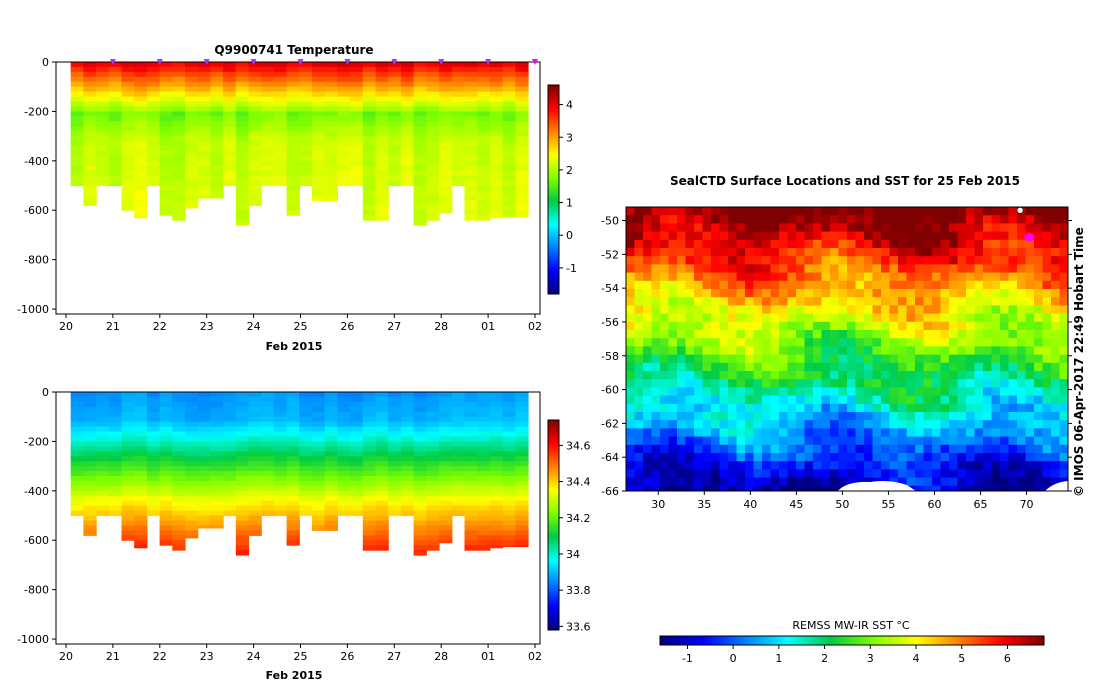 The width and height of the screenshot is (1099, 700). Describe the element at coordinates (36, 540) in the screenshot. I see `sal-y-tick-label: -600` at that location.